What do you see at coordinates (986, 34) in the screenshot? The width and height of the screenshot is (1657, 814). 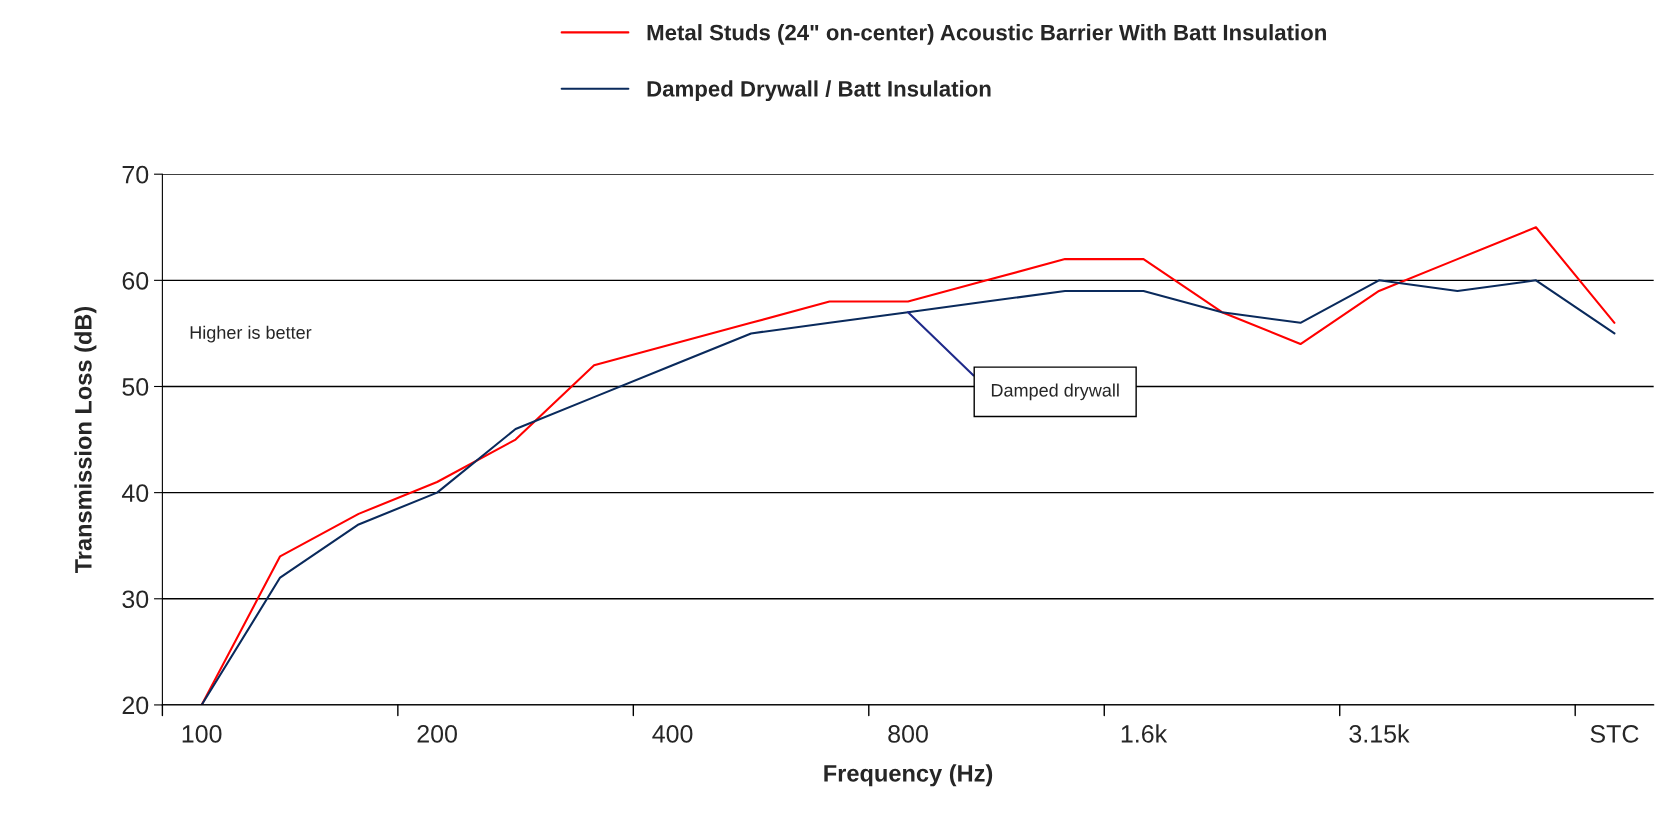 I see `legend-label: Metal Studs (24" on-center) Acoustic Barrier With Batt Insulation` at bounding box center [986, 34].